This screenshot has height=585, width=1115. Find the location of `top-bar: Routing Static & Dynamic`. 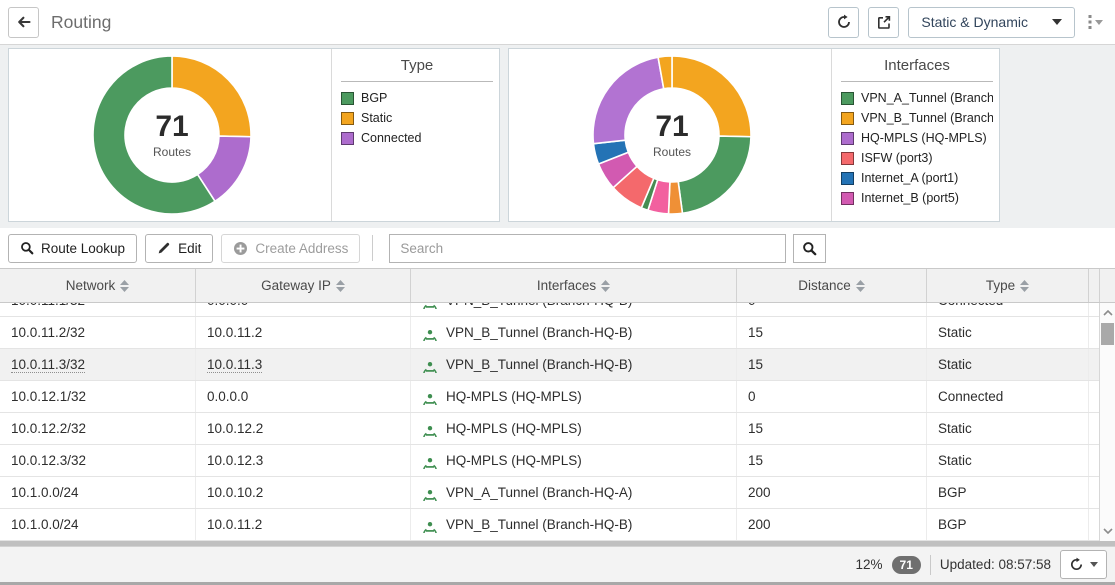

top-bar: Routing Static & Dynamic is located at coordinates (557, 22).